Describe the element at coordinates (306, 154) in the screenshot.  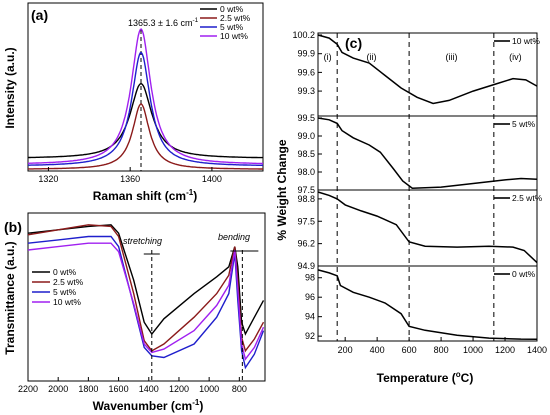
I see `panel-c-ytick-label: 98.5` at that location.